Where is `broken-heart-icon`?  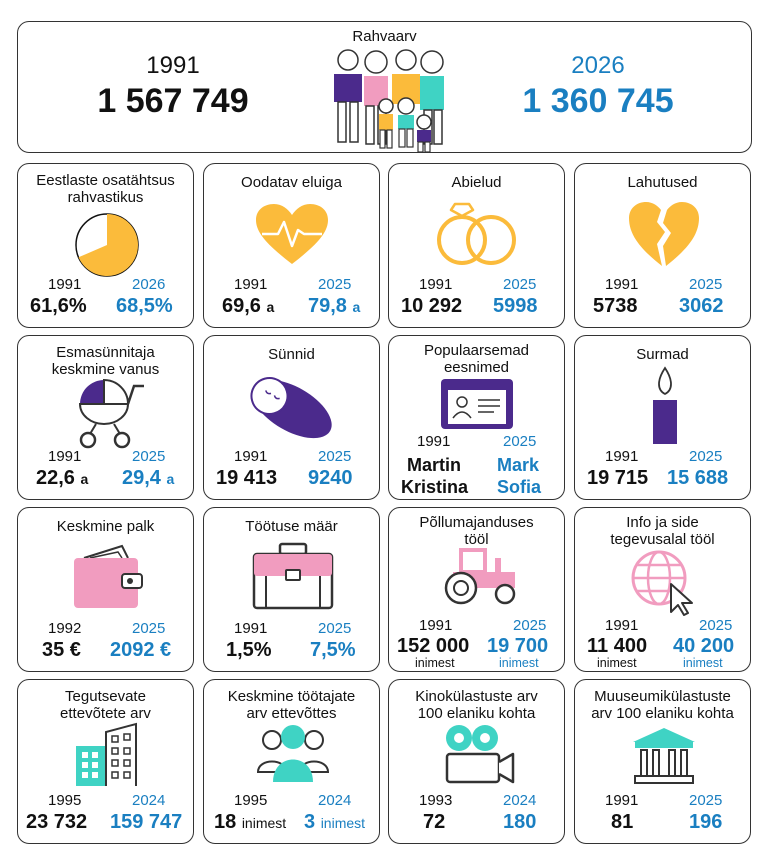 broken-heart-icon is located at coordinates (664, 234).